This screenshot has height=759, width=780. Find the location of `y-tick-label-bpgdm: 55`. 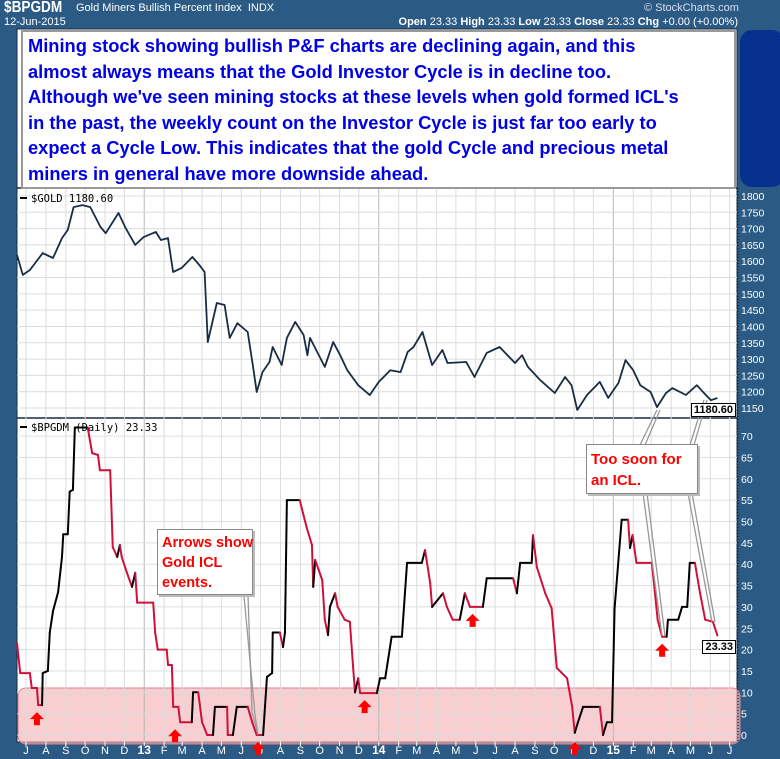

y-tick-label-bpgdm: 55 is located at coordinates (747, 501).